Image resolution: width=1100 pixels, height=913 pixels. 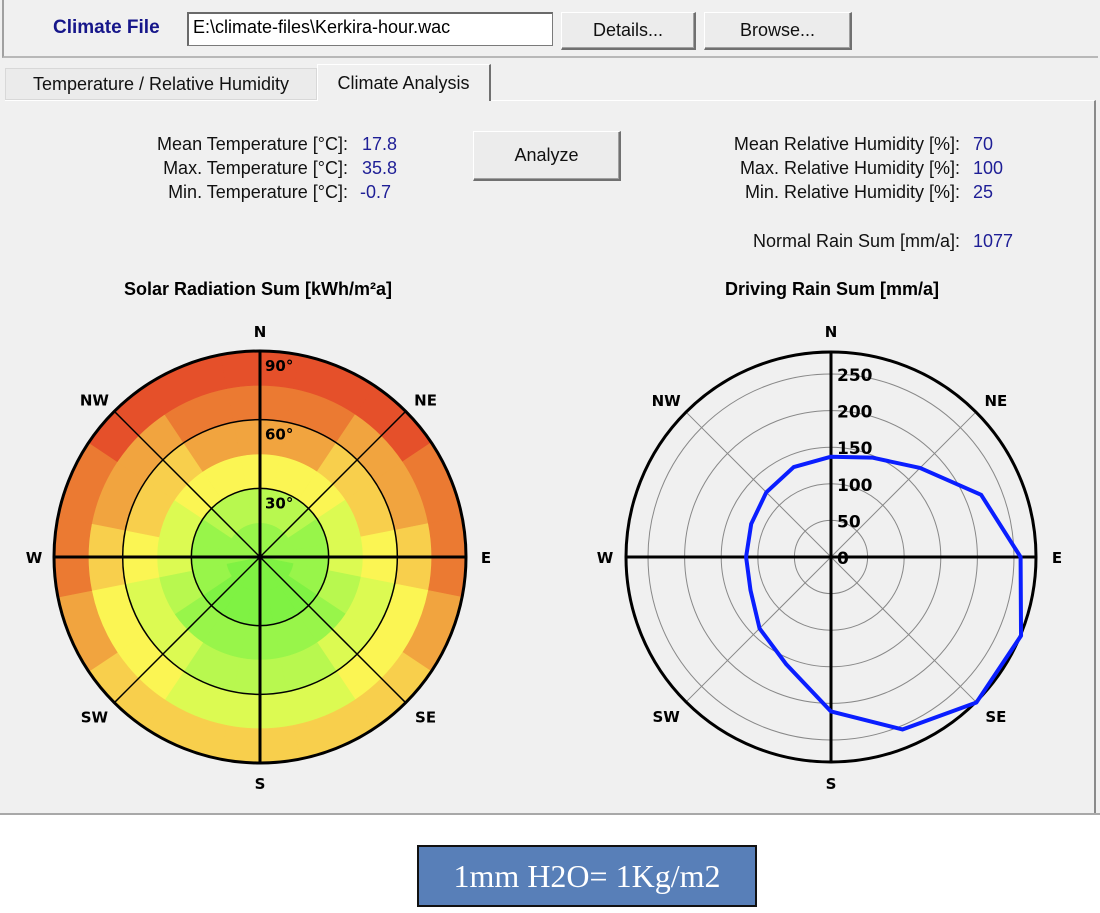 What do you see at coordinates (976, 702) in the screenshot?
I see `rain-point-se` at bounding box center [976, 702].